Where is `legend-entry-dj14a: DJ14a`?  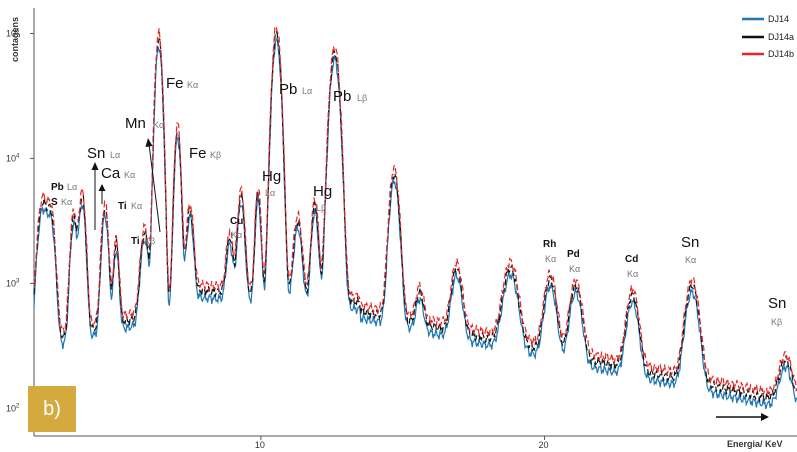 legend-entry-dj14a: DJ14a is located at coordinates (768, 37).